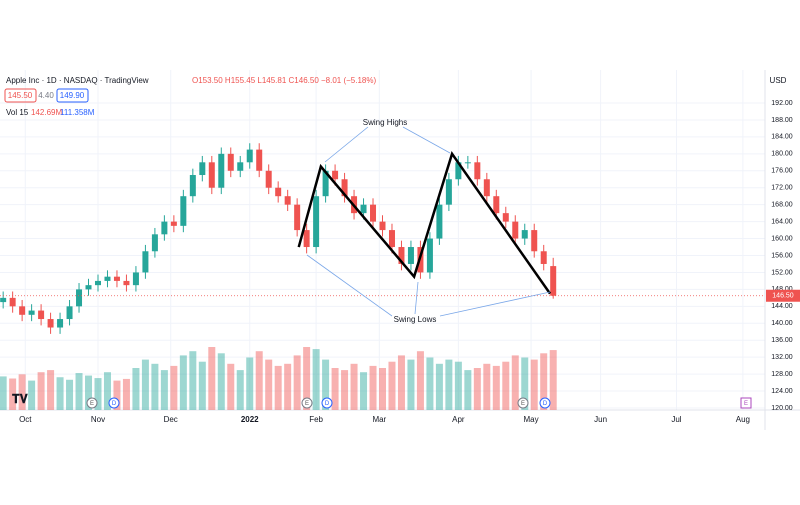 The image size is (800, 505). Describe the element at coordinates (72, 95) in the screenshot. I see `ask: 149.90` at that location.